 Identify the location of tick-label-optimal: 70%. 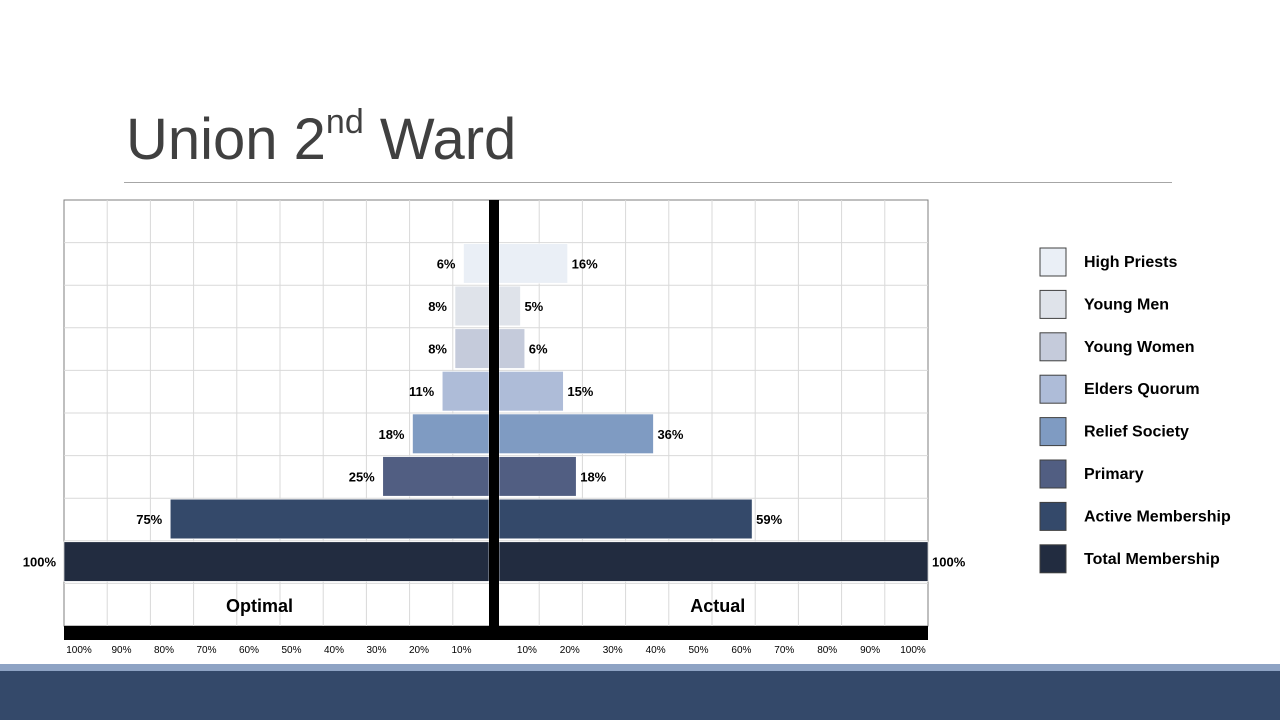
(206, 650).